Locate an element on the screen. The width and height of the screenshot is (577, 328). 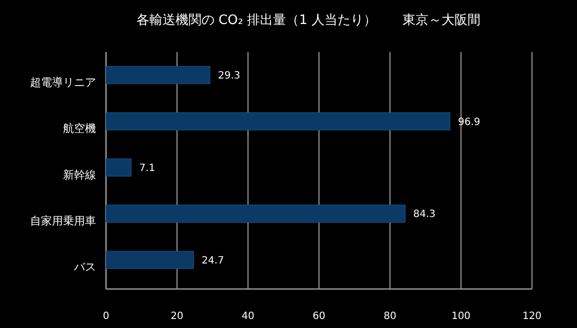
data-label: 96.9 is located at coordinates (469, 122).